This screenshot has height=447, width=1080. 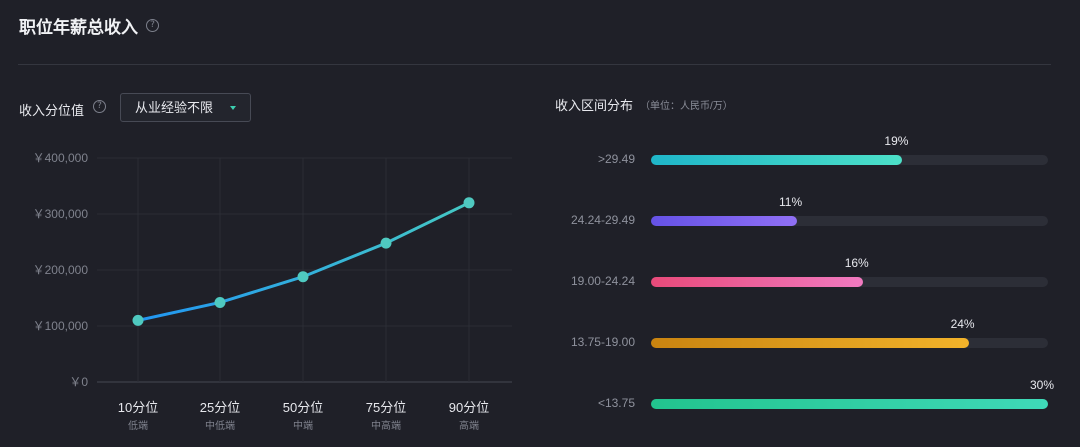 I want to click on x-tick-label: 50分位, so click(x=303, y=407).